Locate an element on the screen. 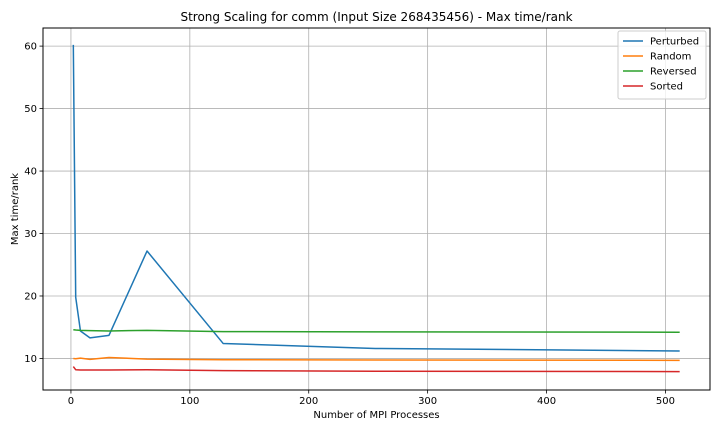 The height and width of the screenshot is (432, 720). x-tick-label: 0 is located at coordinates (71, 401).